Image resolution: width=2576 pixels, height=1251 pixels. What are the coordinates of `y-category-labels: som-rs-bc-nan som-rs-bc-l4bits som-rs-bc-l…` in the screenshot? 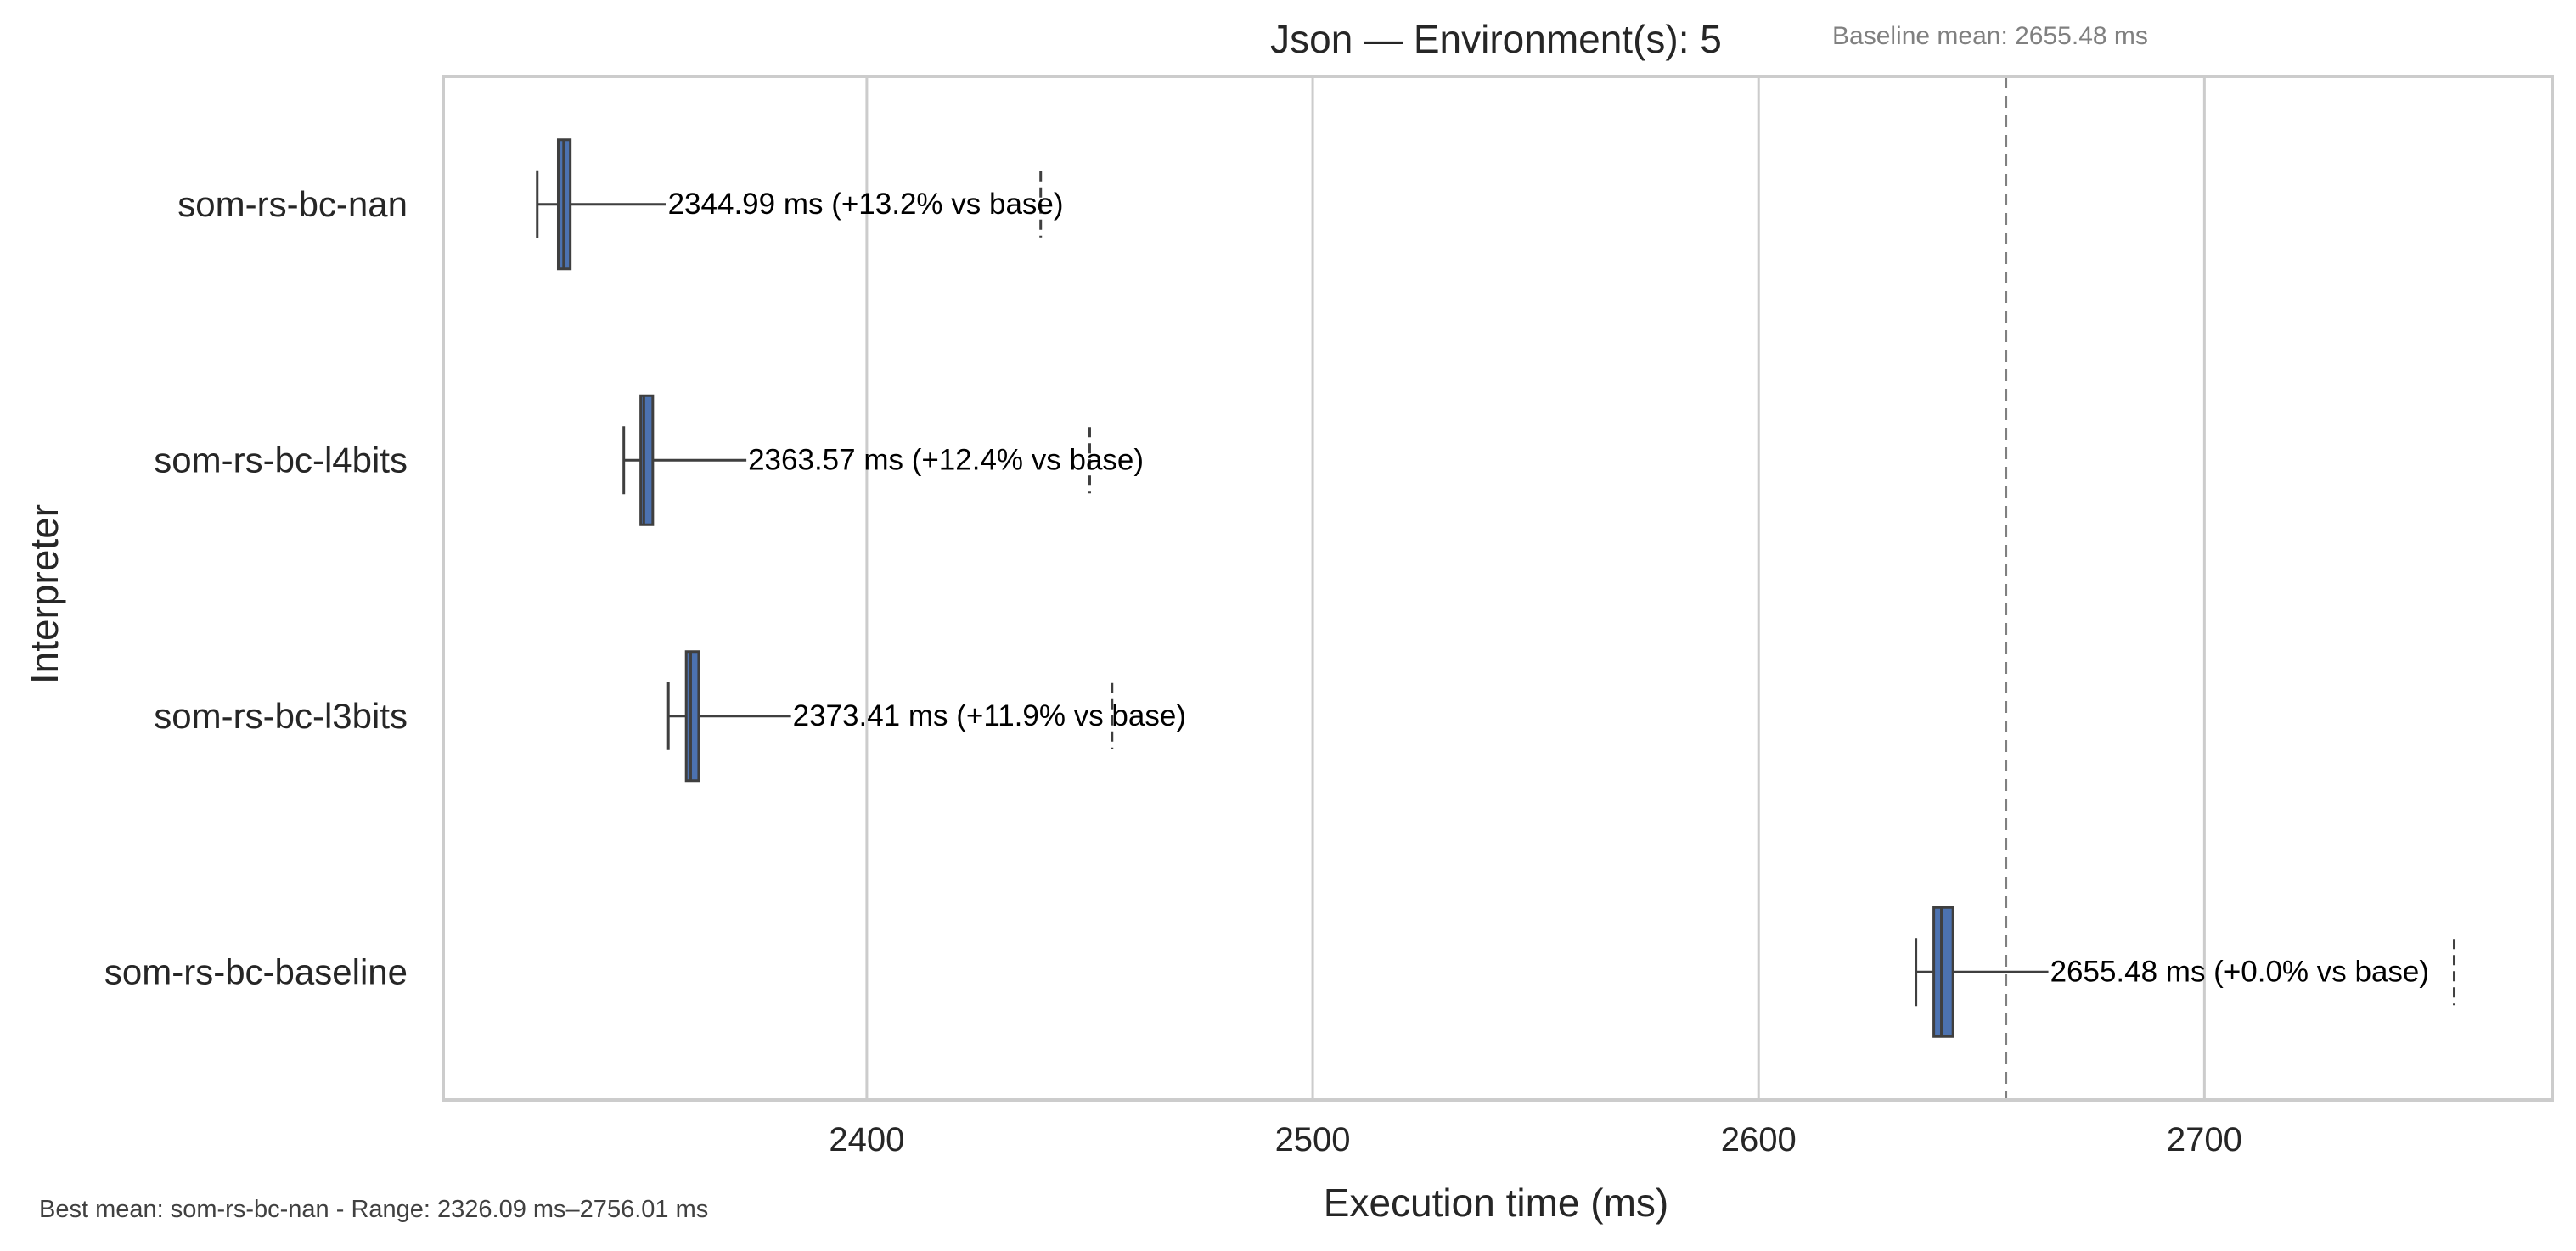 It's located at (256, 588).